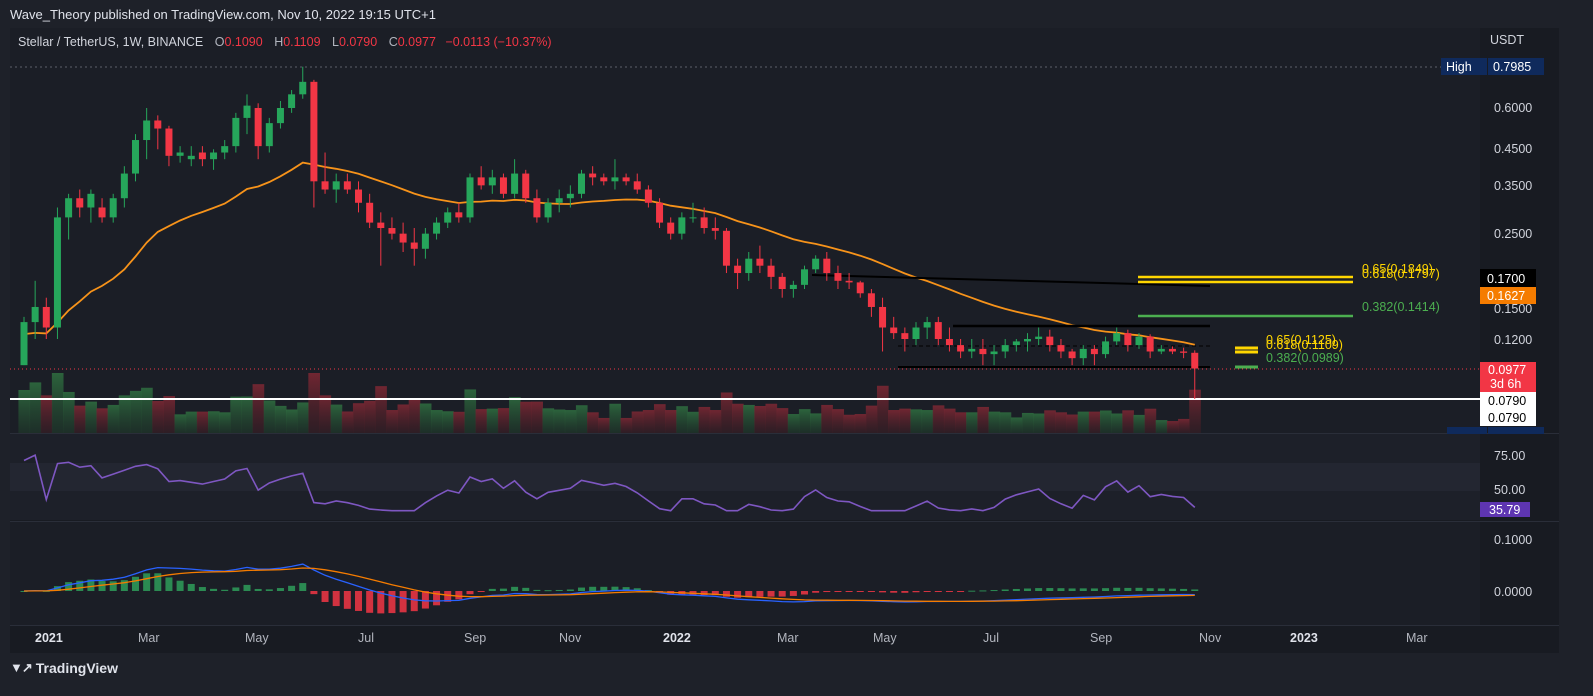 This screenshot has width=1593, height=696. What do you see at coordinates (609, 588) in the screenshot?
I see `macd-layer` at bounding box center [609, 588].